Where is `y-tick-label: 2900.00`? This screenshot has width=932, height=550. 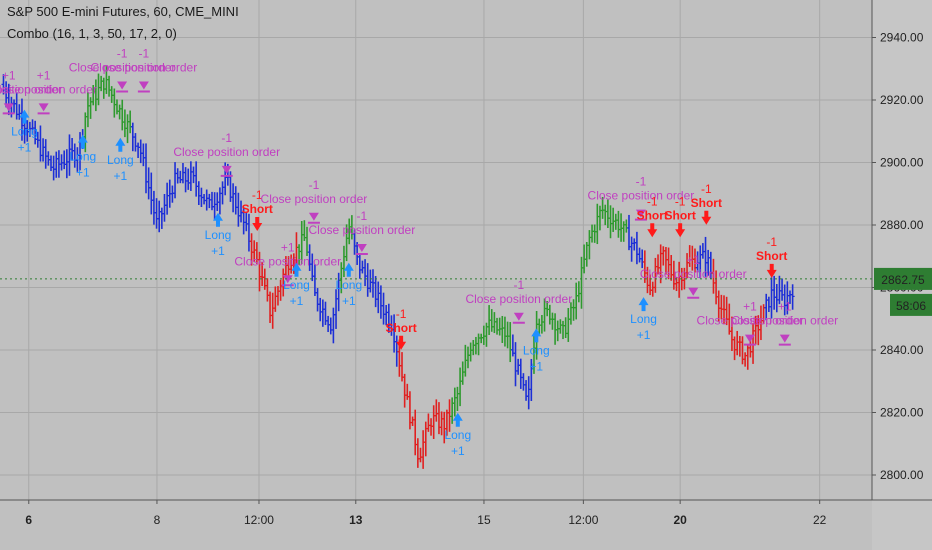 y-tick-label: 2900.00 is located at coordinates (902, 163).